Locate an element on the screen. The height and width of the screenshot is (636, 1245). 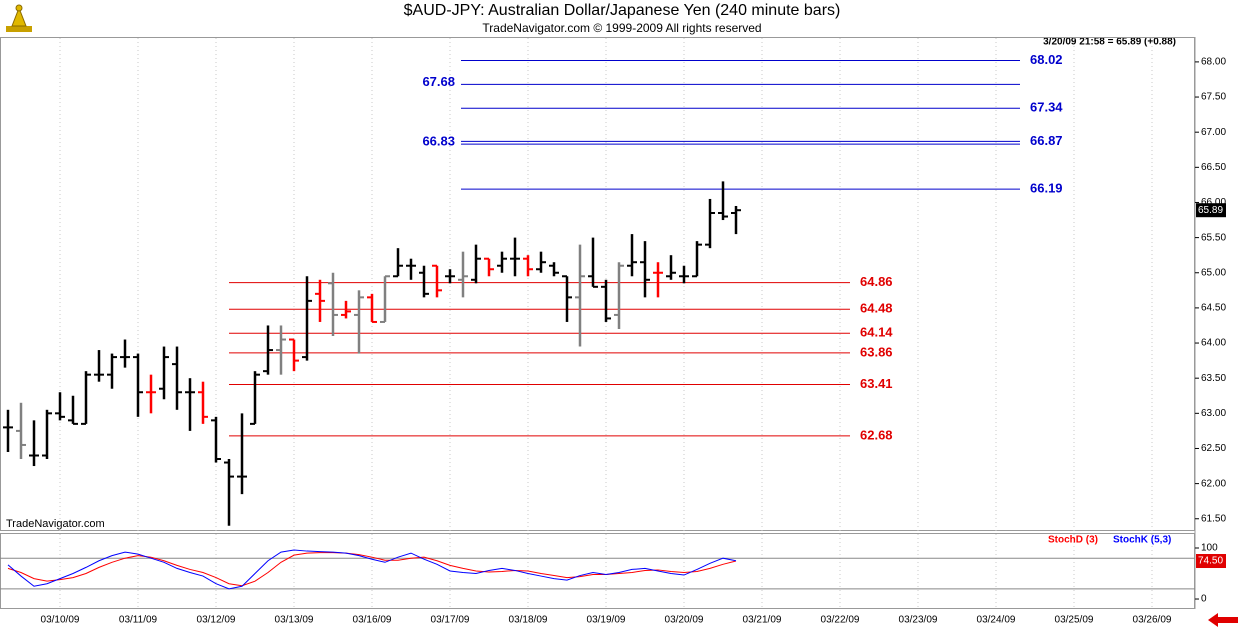
y-tick-label: 66.50 is located at coordinates (1213, 167).